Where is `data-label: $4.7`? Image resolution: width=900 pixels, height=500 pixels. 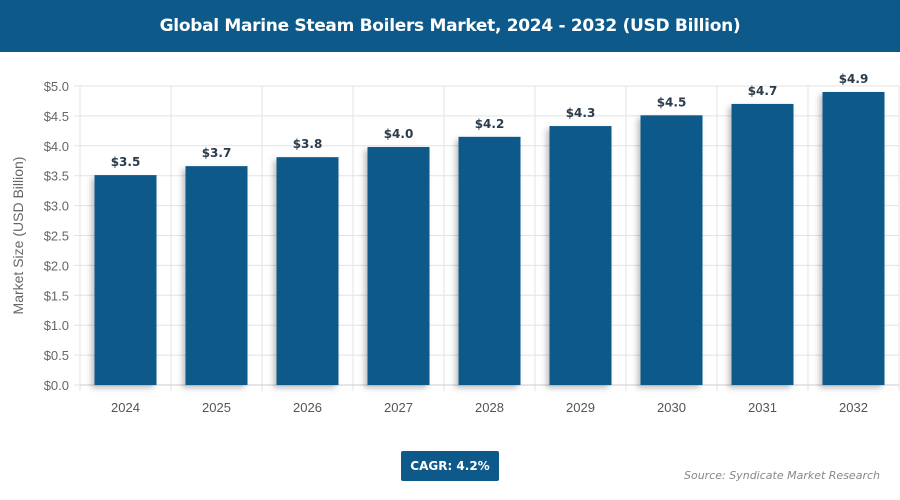
data-label: $4.7 is located at coordinates (763, 91).